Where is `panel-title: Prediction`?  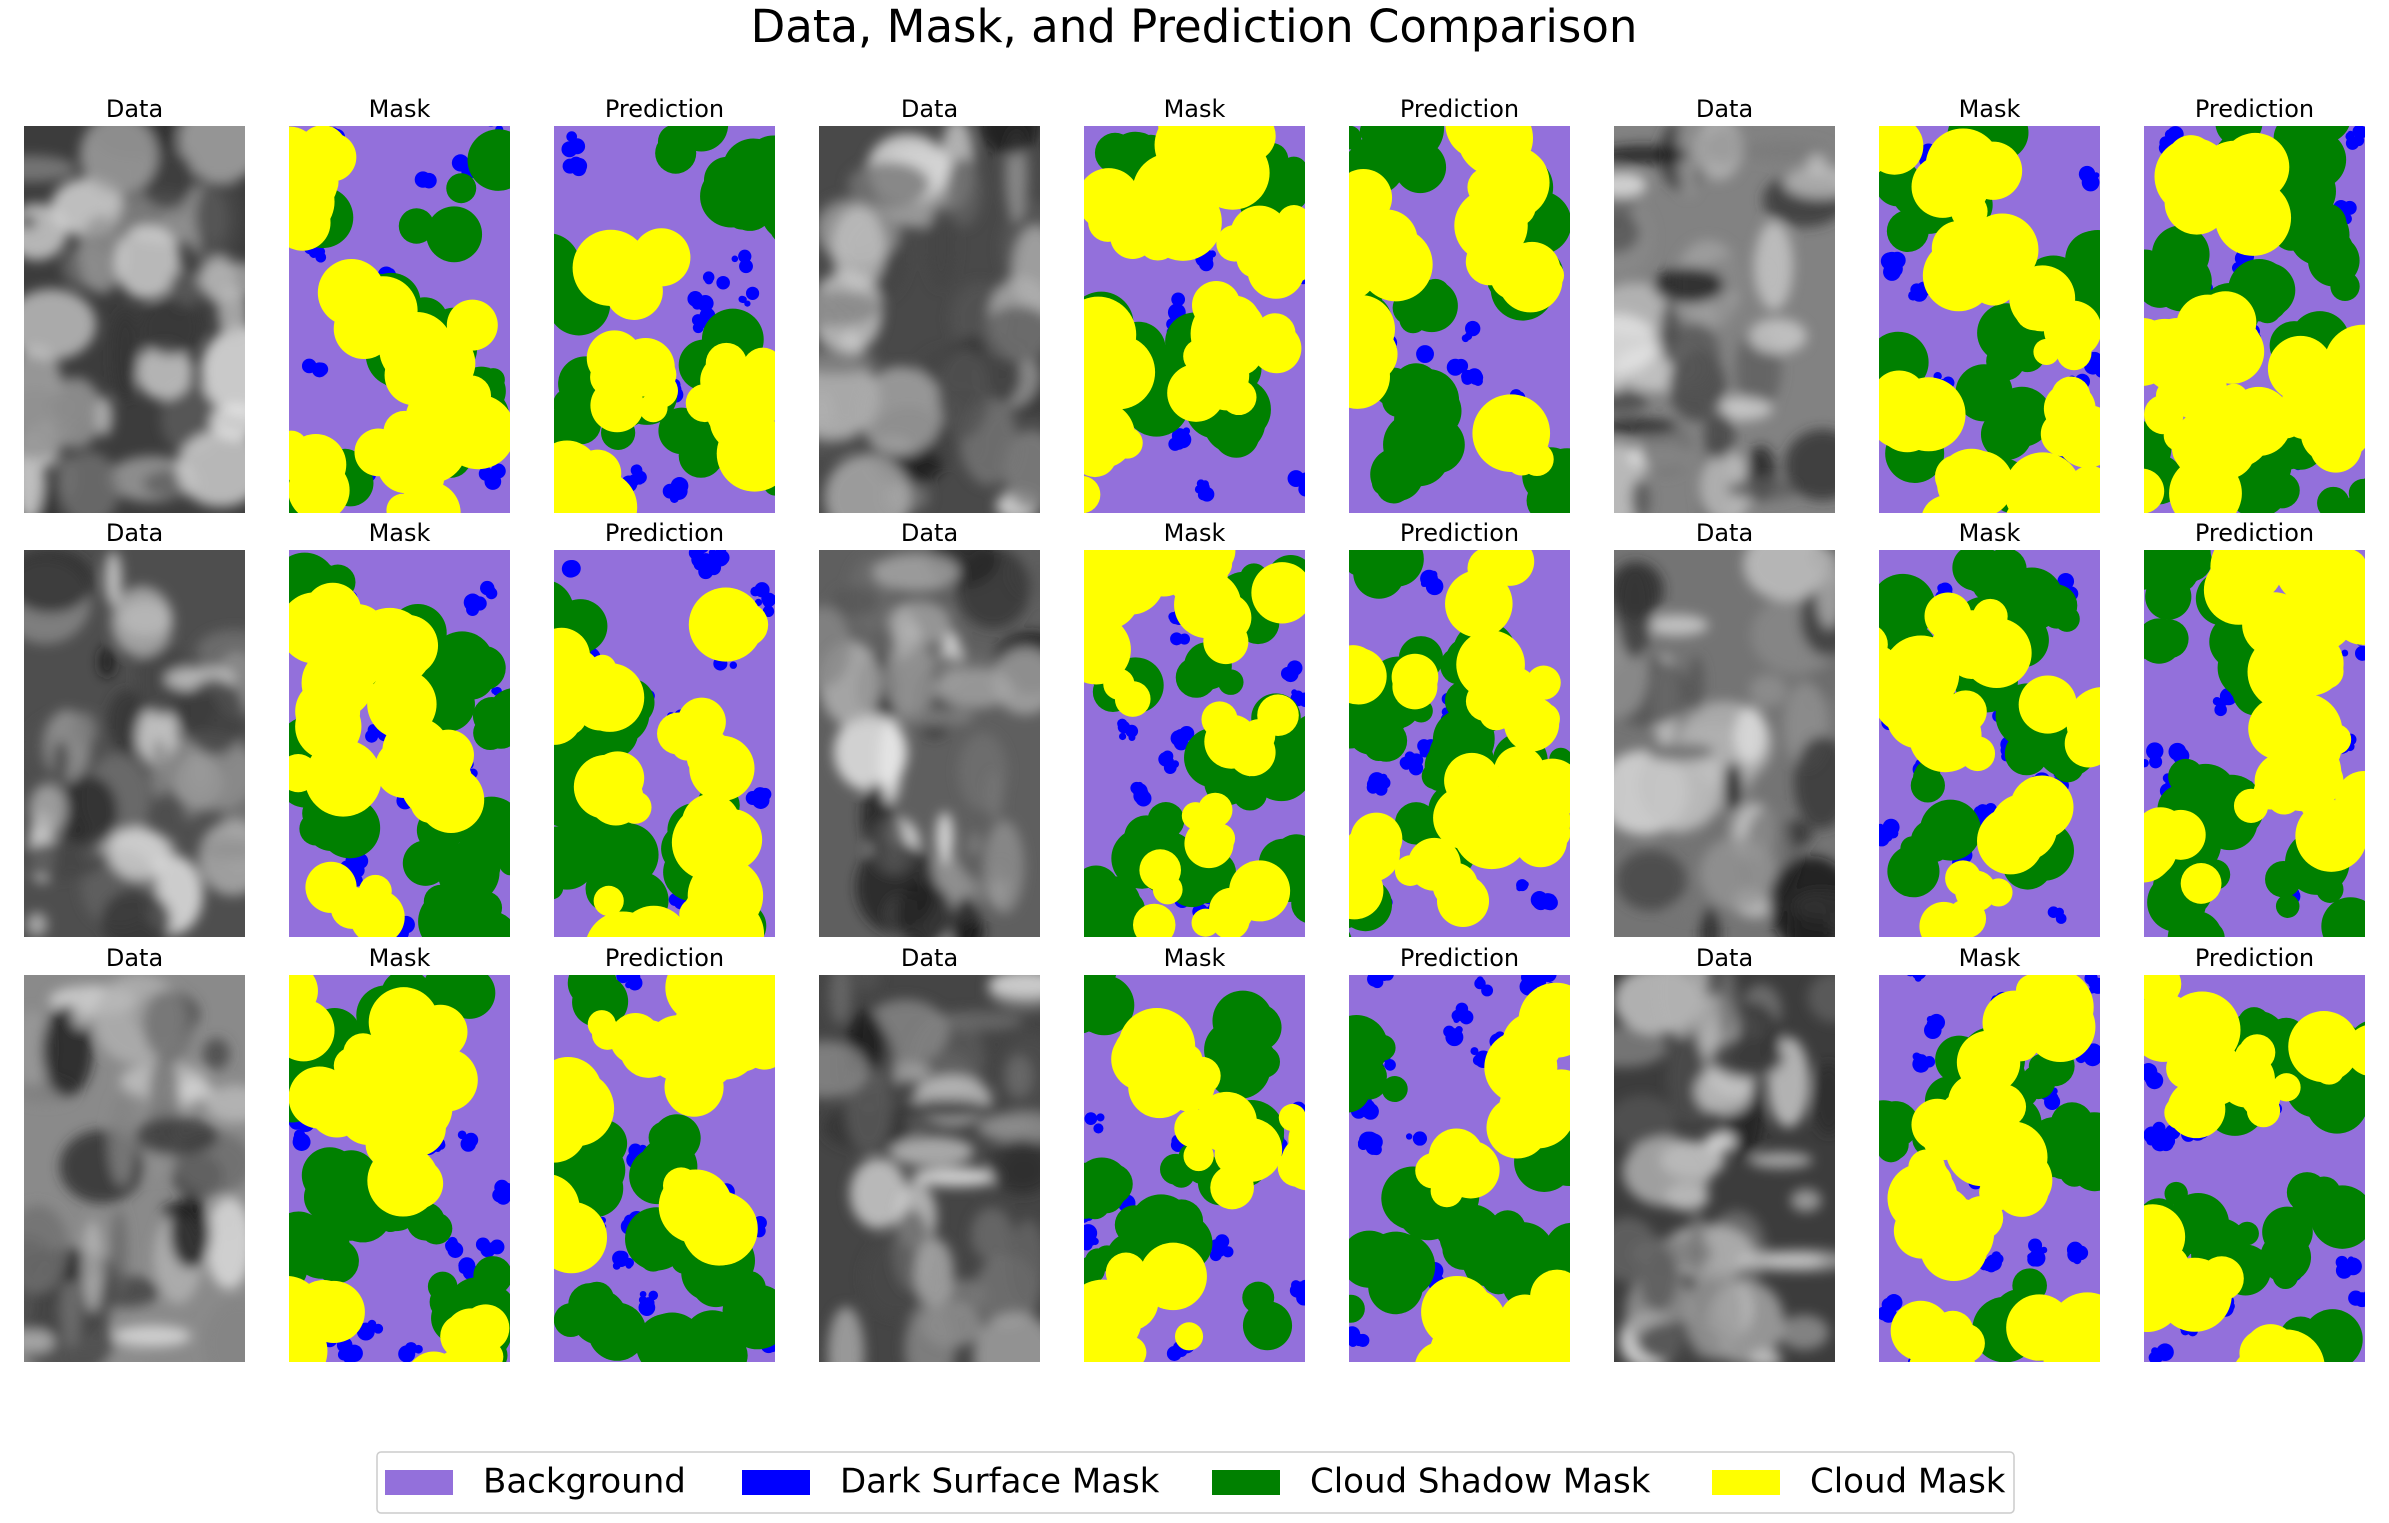 panel-title: Prediction is located at coordinates (1459, 109).